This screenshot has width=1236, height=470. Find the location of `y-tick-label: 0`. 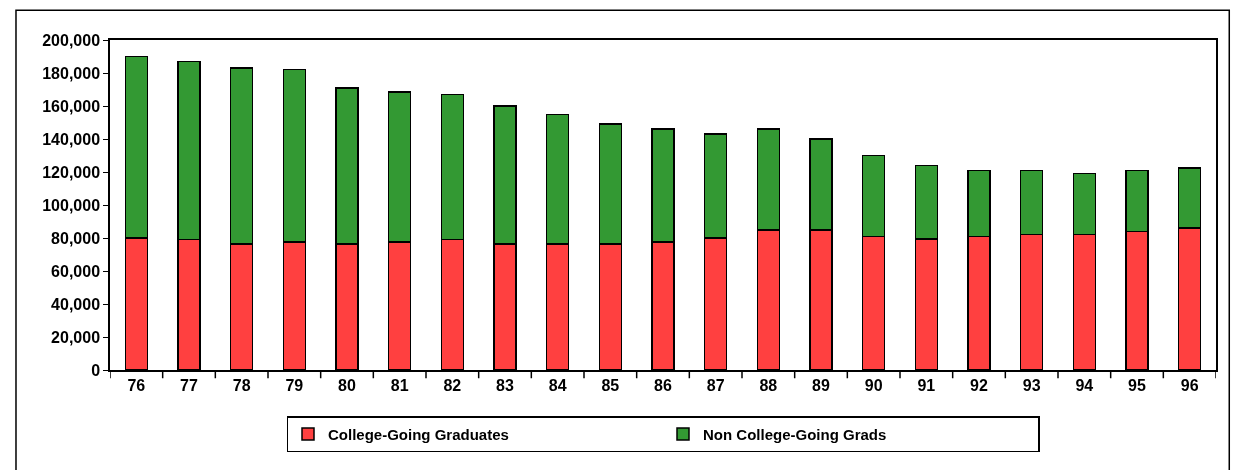

y-tick-label: 0 is located at coordinates (96, 370).